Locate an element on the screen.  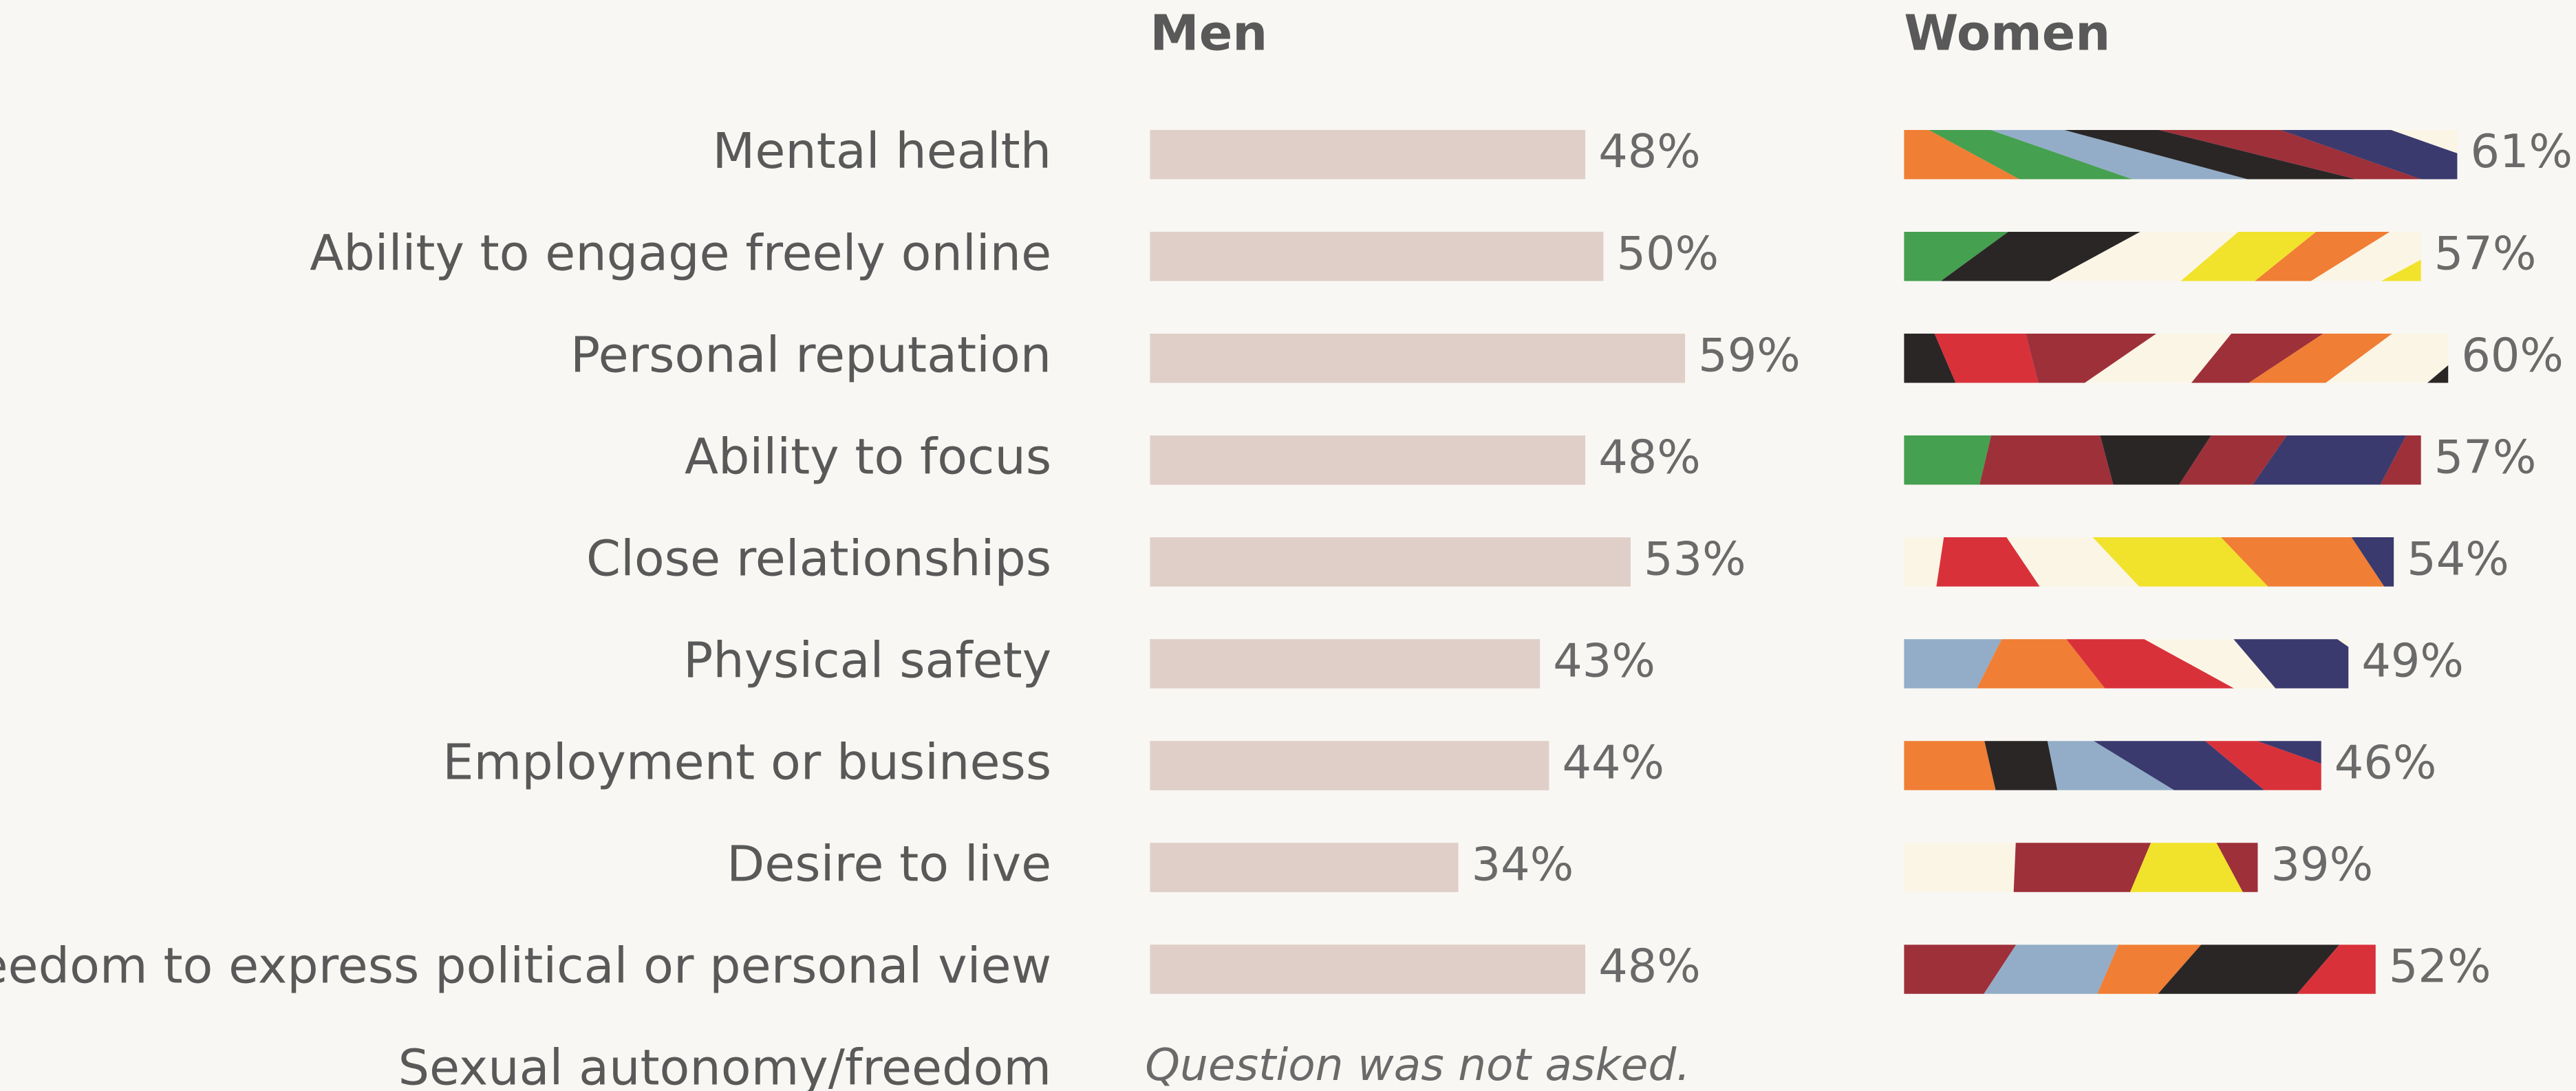
series-header: Men is located at coordinates (1209, 32).